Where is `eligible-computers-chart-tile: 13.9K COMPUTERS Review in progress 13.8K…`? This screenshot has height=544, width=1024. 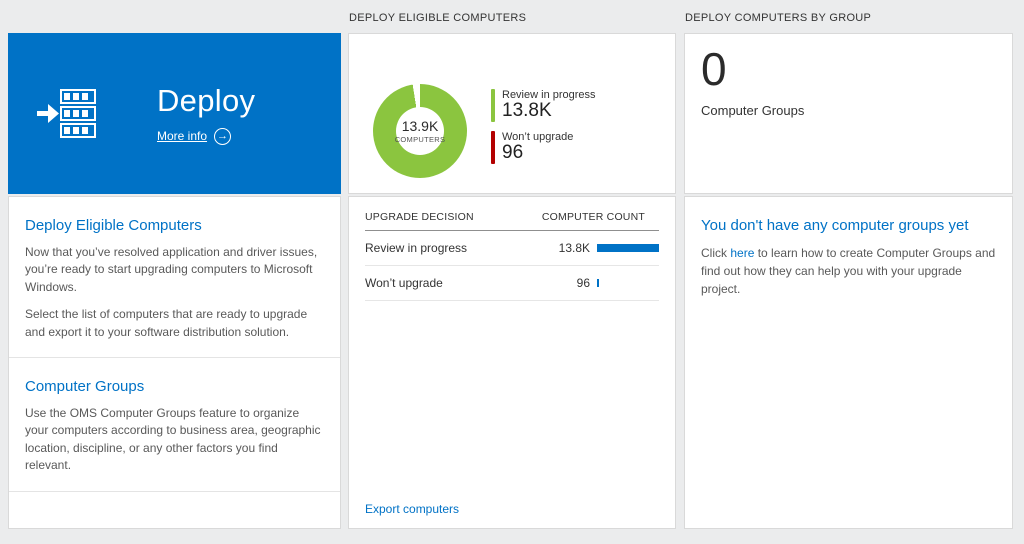
eligible-computers-chart-tile: 13.9K COMPUTERS Review in progress 13.8K… is located at coordinates (512, 113).